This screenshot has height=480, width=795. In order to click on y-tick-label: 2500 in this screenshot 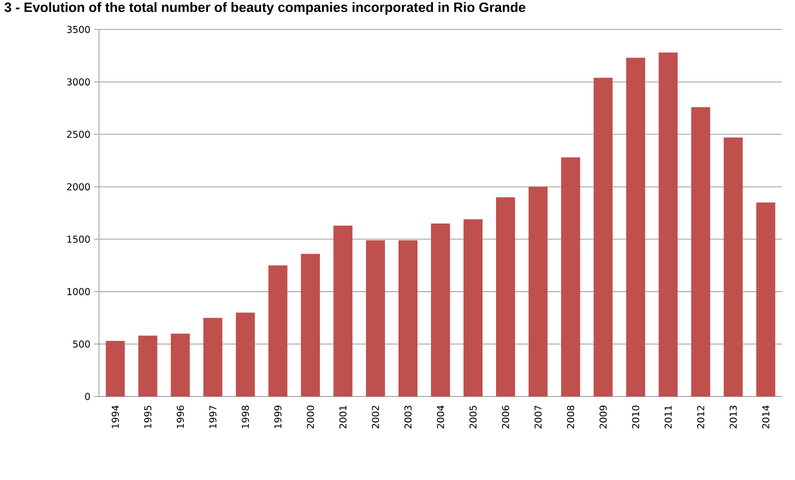, I will do `click(78, 134)`.